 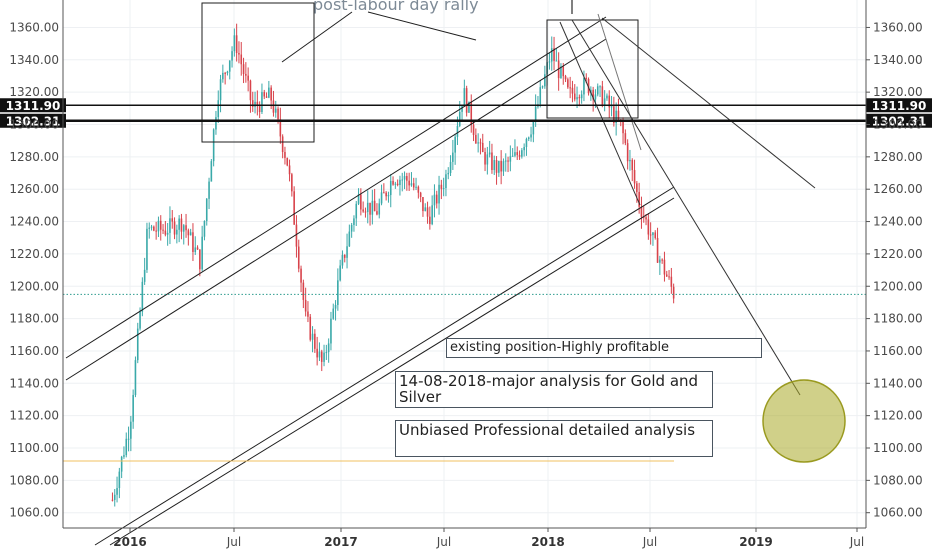 I want to click on level-badge-label-right: 1302.31, so click(x=899, y=121).